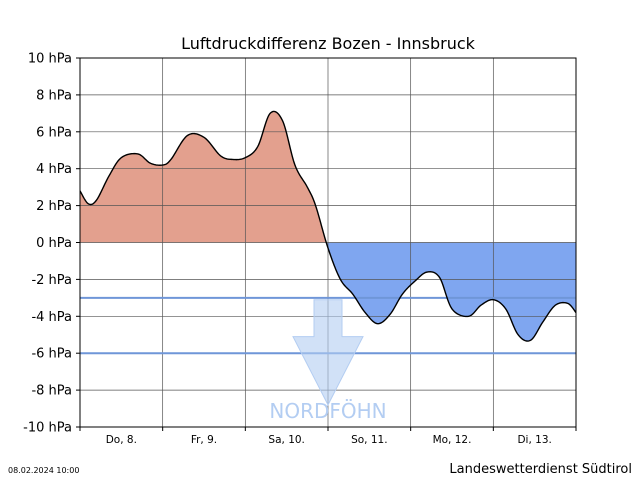  Describe the element at coordinates (534, 440) in the screenshot. I see `x-day-label: Di, 13.` at that location.